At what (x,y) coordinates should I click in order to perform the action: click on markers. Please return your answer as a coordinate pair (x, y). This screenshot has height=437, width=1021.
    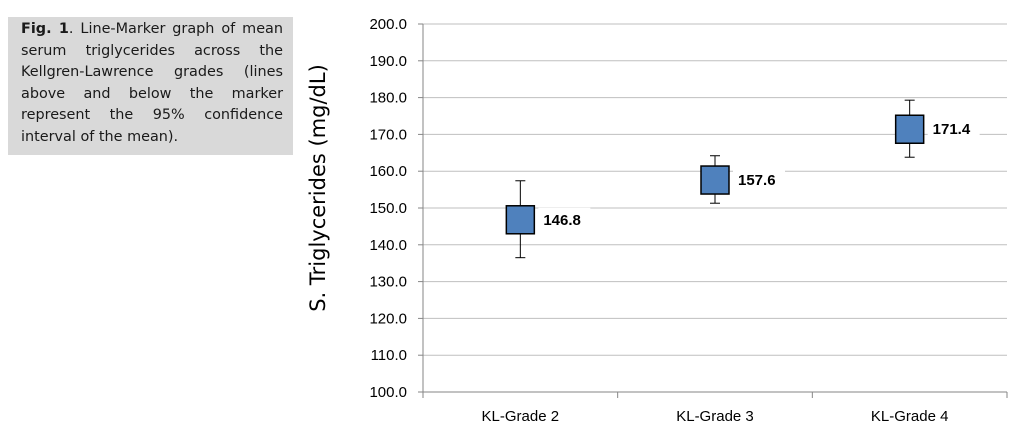
    Looking at the image, I should click on (715, 174).